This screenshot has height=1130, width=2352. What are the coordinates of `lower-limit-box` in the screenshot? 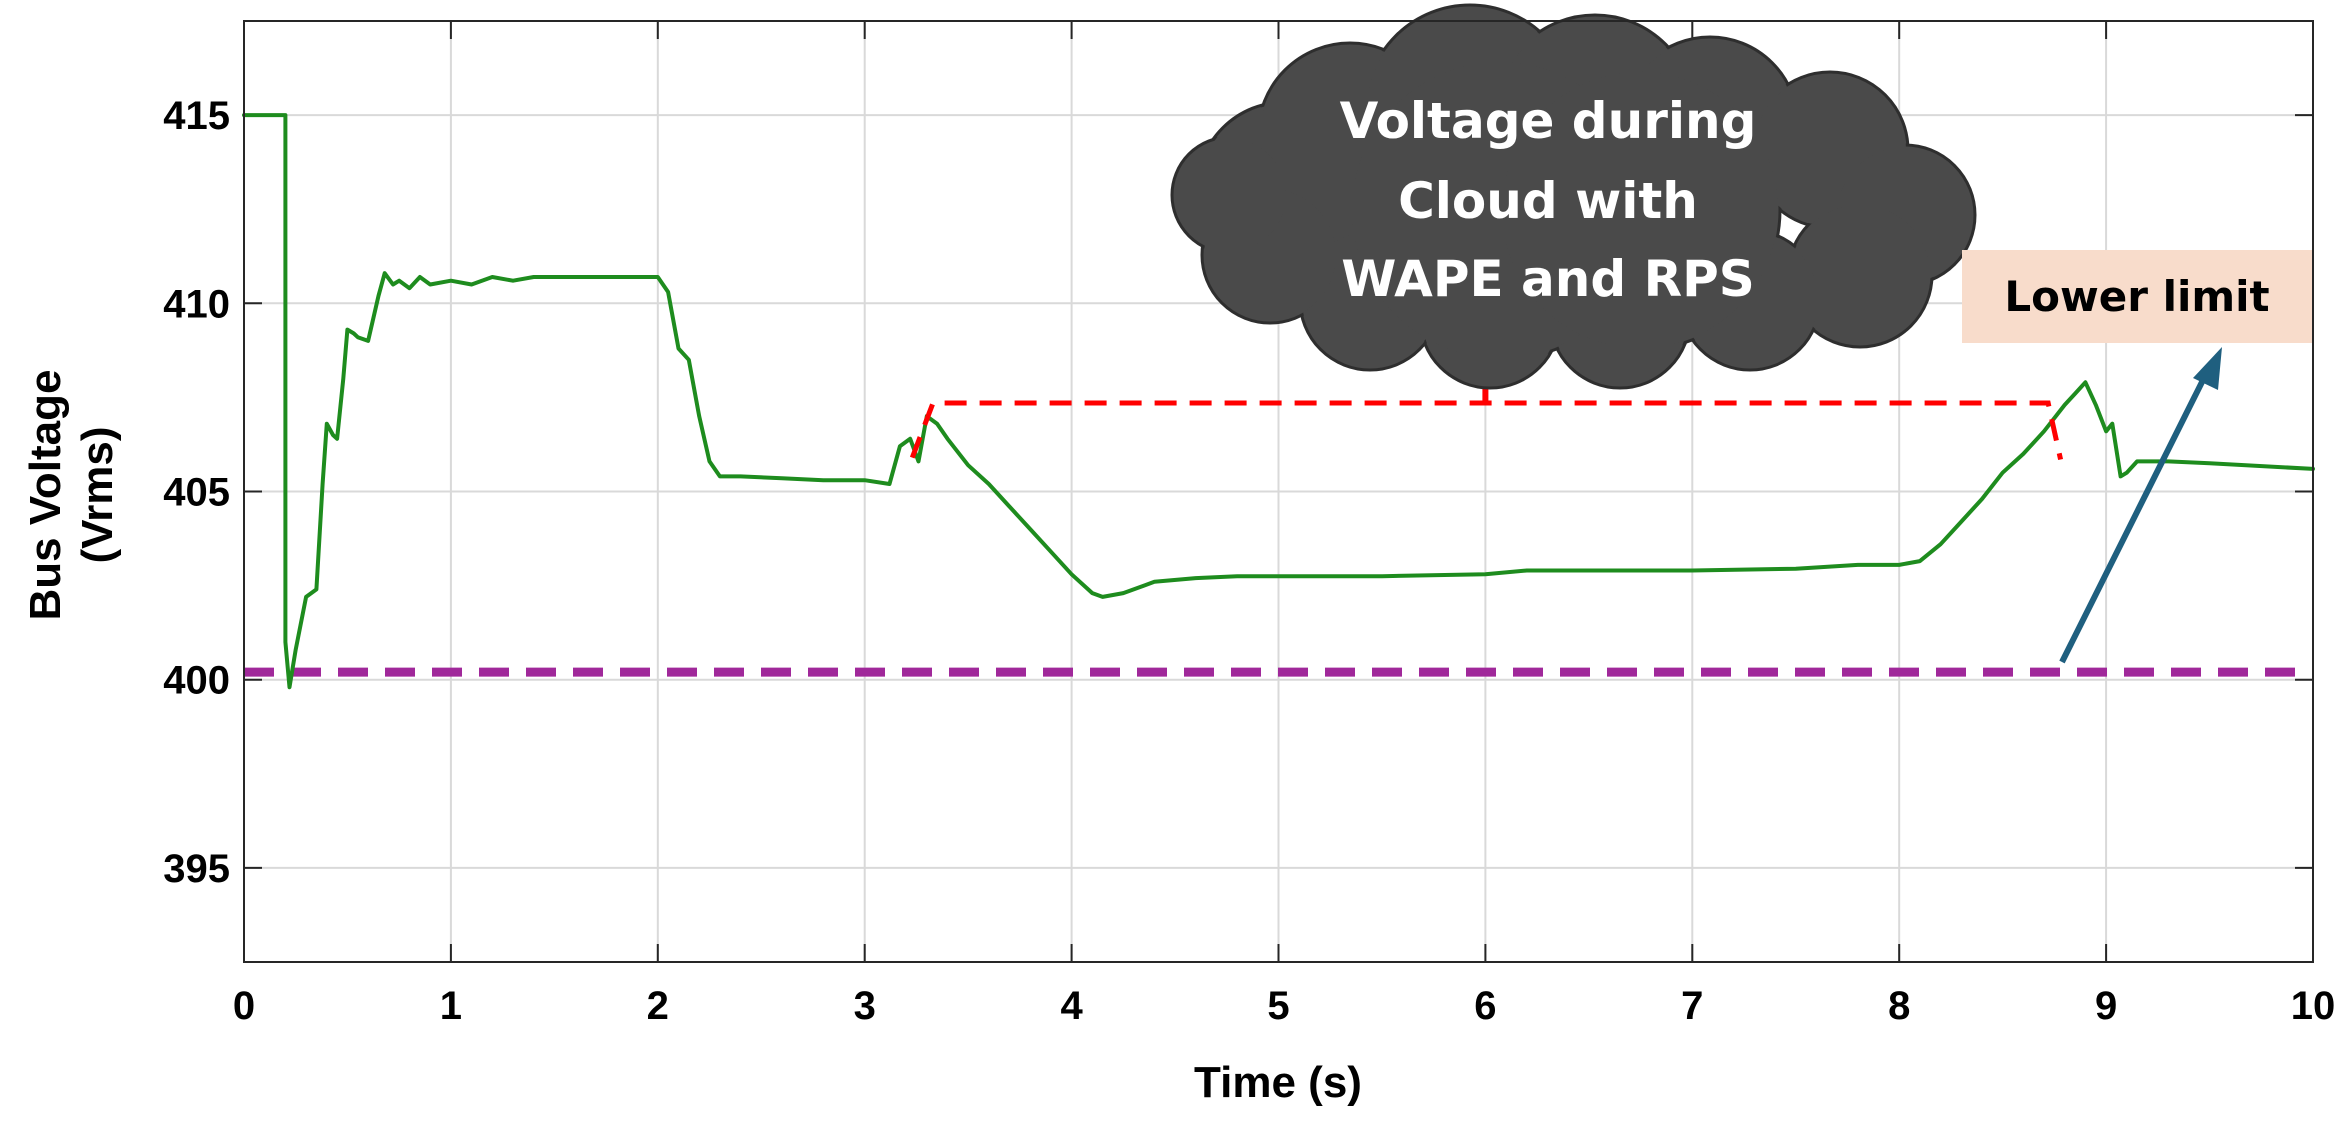 It's located at (2137, 296).